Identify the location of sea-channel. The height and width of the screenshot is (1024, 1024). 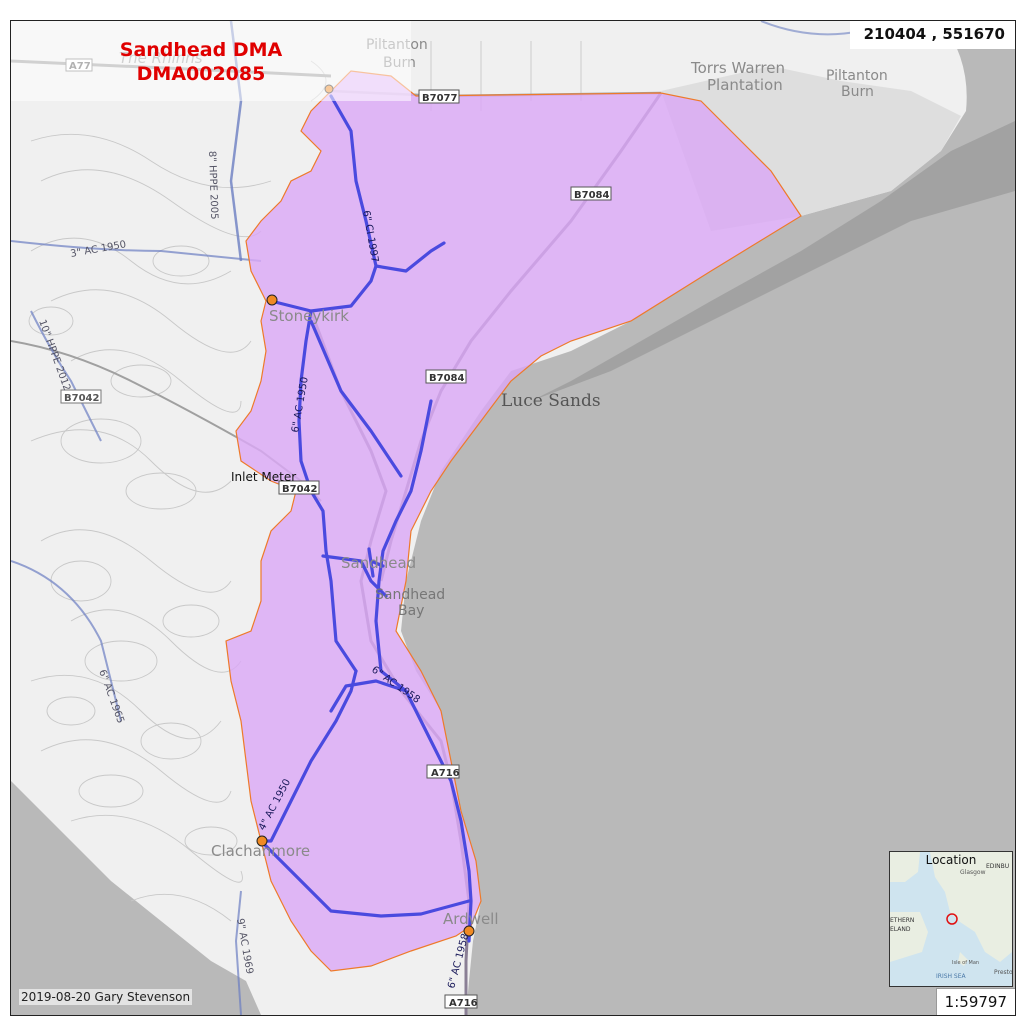
(773, 261).